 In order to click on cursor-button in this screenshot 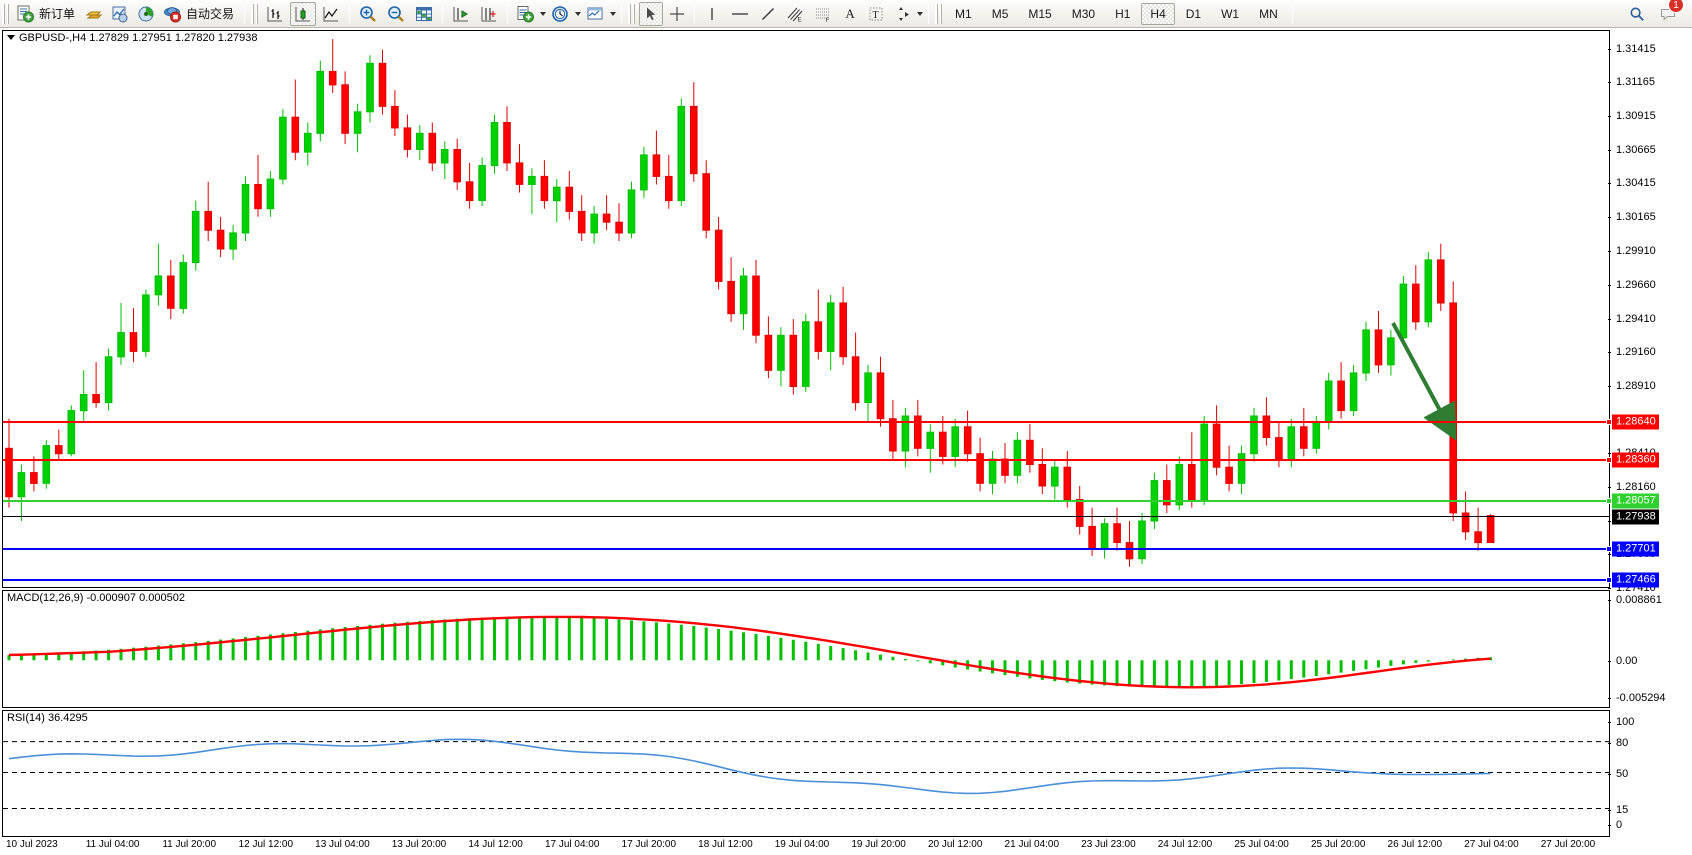, I will do `click(651, 13)`.